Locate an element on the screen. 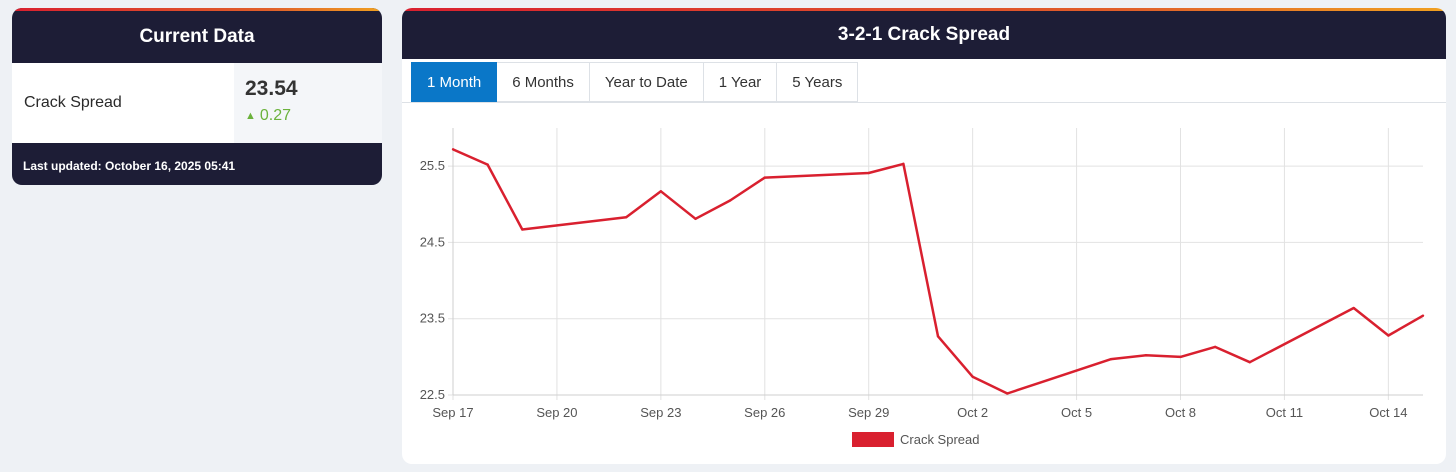 This screenshot has height=472, width=1456. y-tick-label: 25.5 is located at coordinates (432, 165).